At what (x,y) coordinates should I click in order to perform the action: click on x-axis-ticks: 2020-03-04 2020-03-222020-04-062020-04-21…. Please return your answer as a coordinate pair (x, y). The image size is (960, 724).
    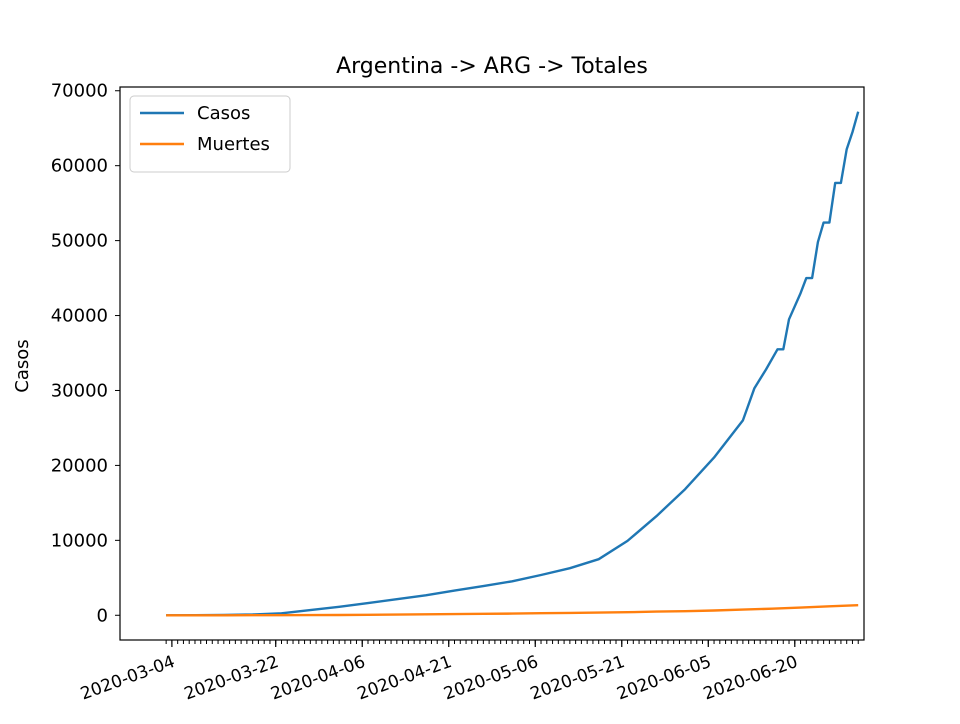
    Looking at the image, I should click on (468, 672).